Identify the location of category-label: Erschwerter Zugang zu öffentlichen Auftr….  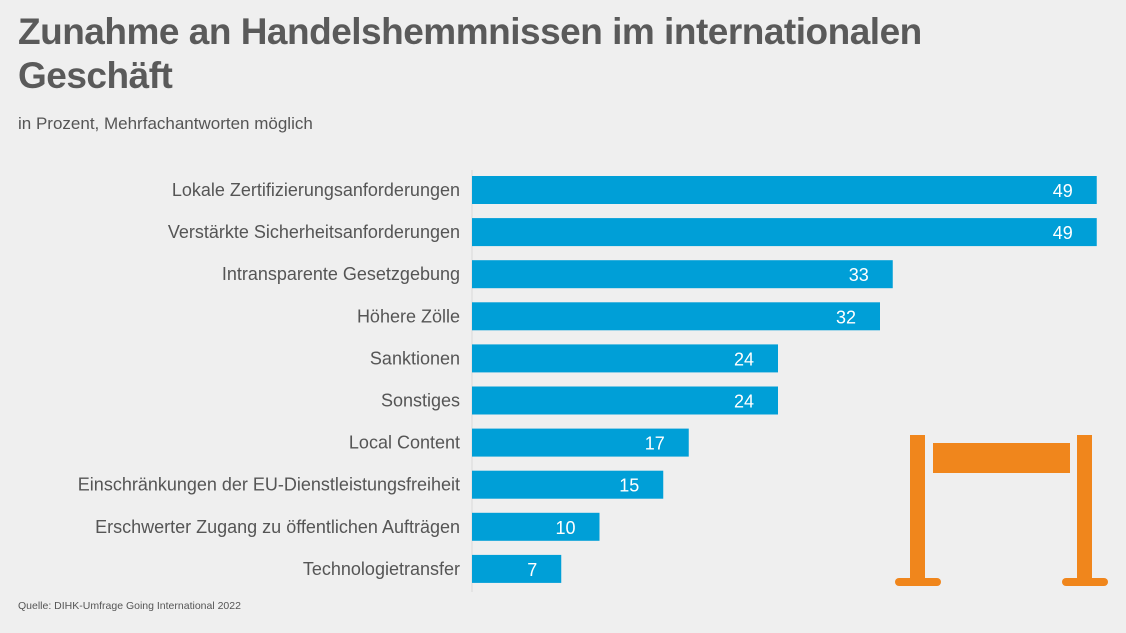
(277, 527).